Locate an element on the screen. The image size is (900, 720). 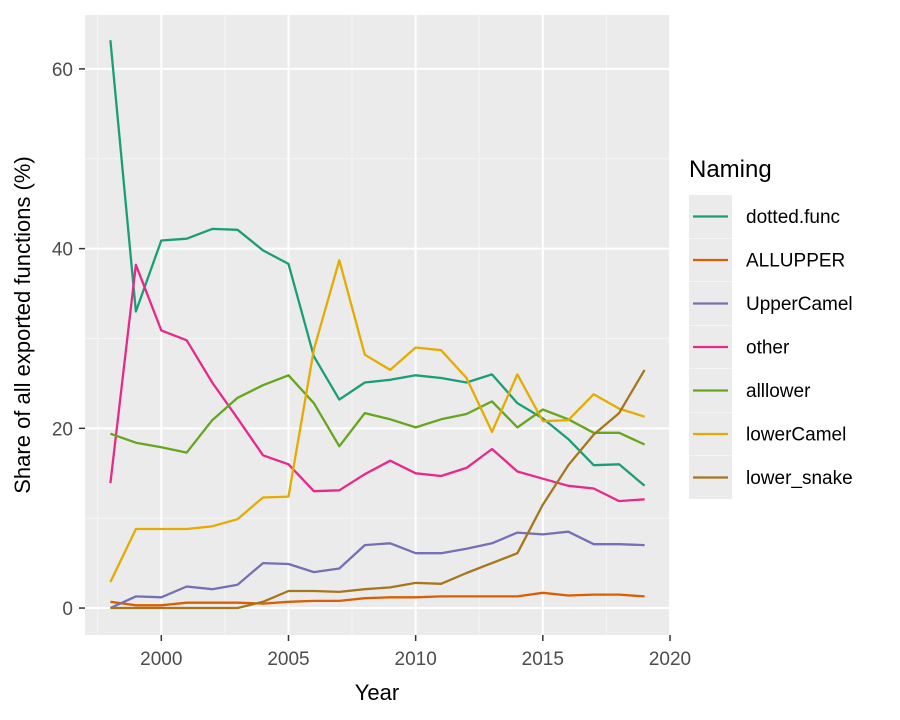
legend-label-dotted-func: dotted.func is located at coordinates (793, 217).